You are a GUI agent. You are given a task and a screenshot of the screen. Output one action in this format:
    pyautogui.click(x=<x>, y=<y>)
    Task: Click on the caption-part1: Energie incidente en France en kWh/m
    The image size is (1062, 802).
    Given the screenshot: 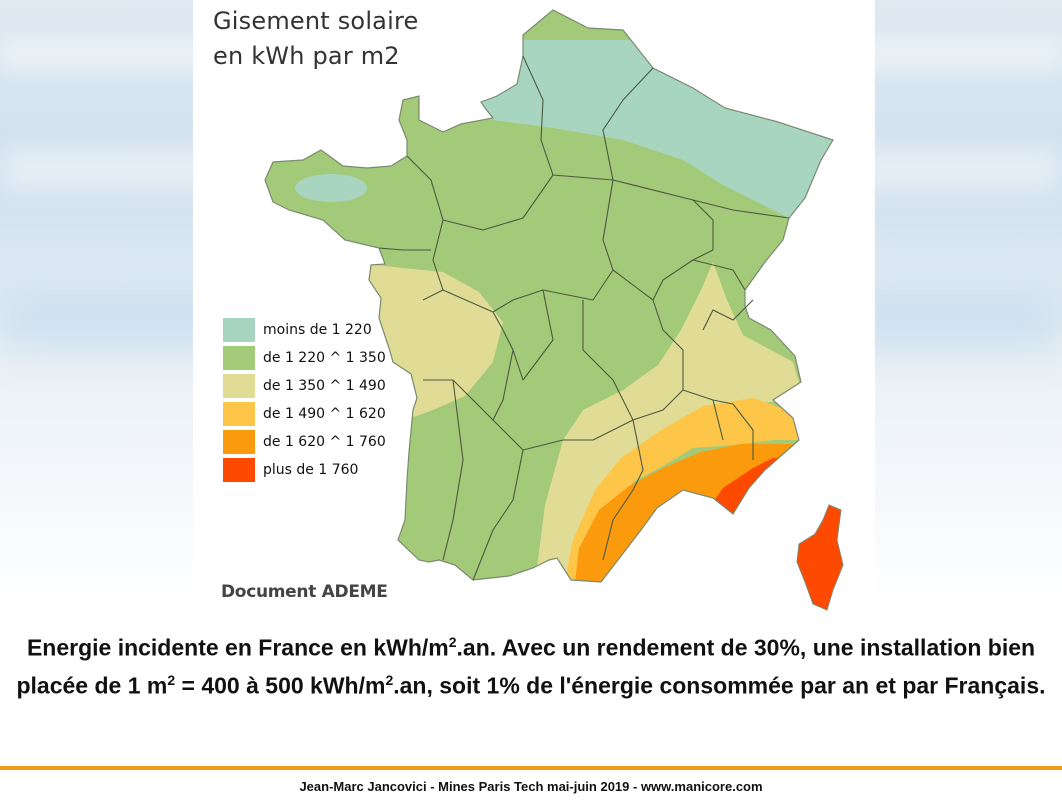 What is the action you would take?
    pyautogui.click(x=237, y=647)
    